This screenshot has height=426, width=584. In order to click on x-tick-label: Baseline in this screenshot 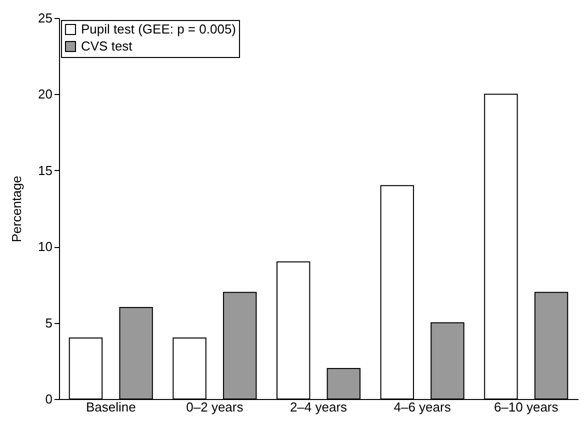, I will do `click(111, 407)`.